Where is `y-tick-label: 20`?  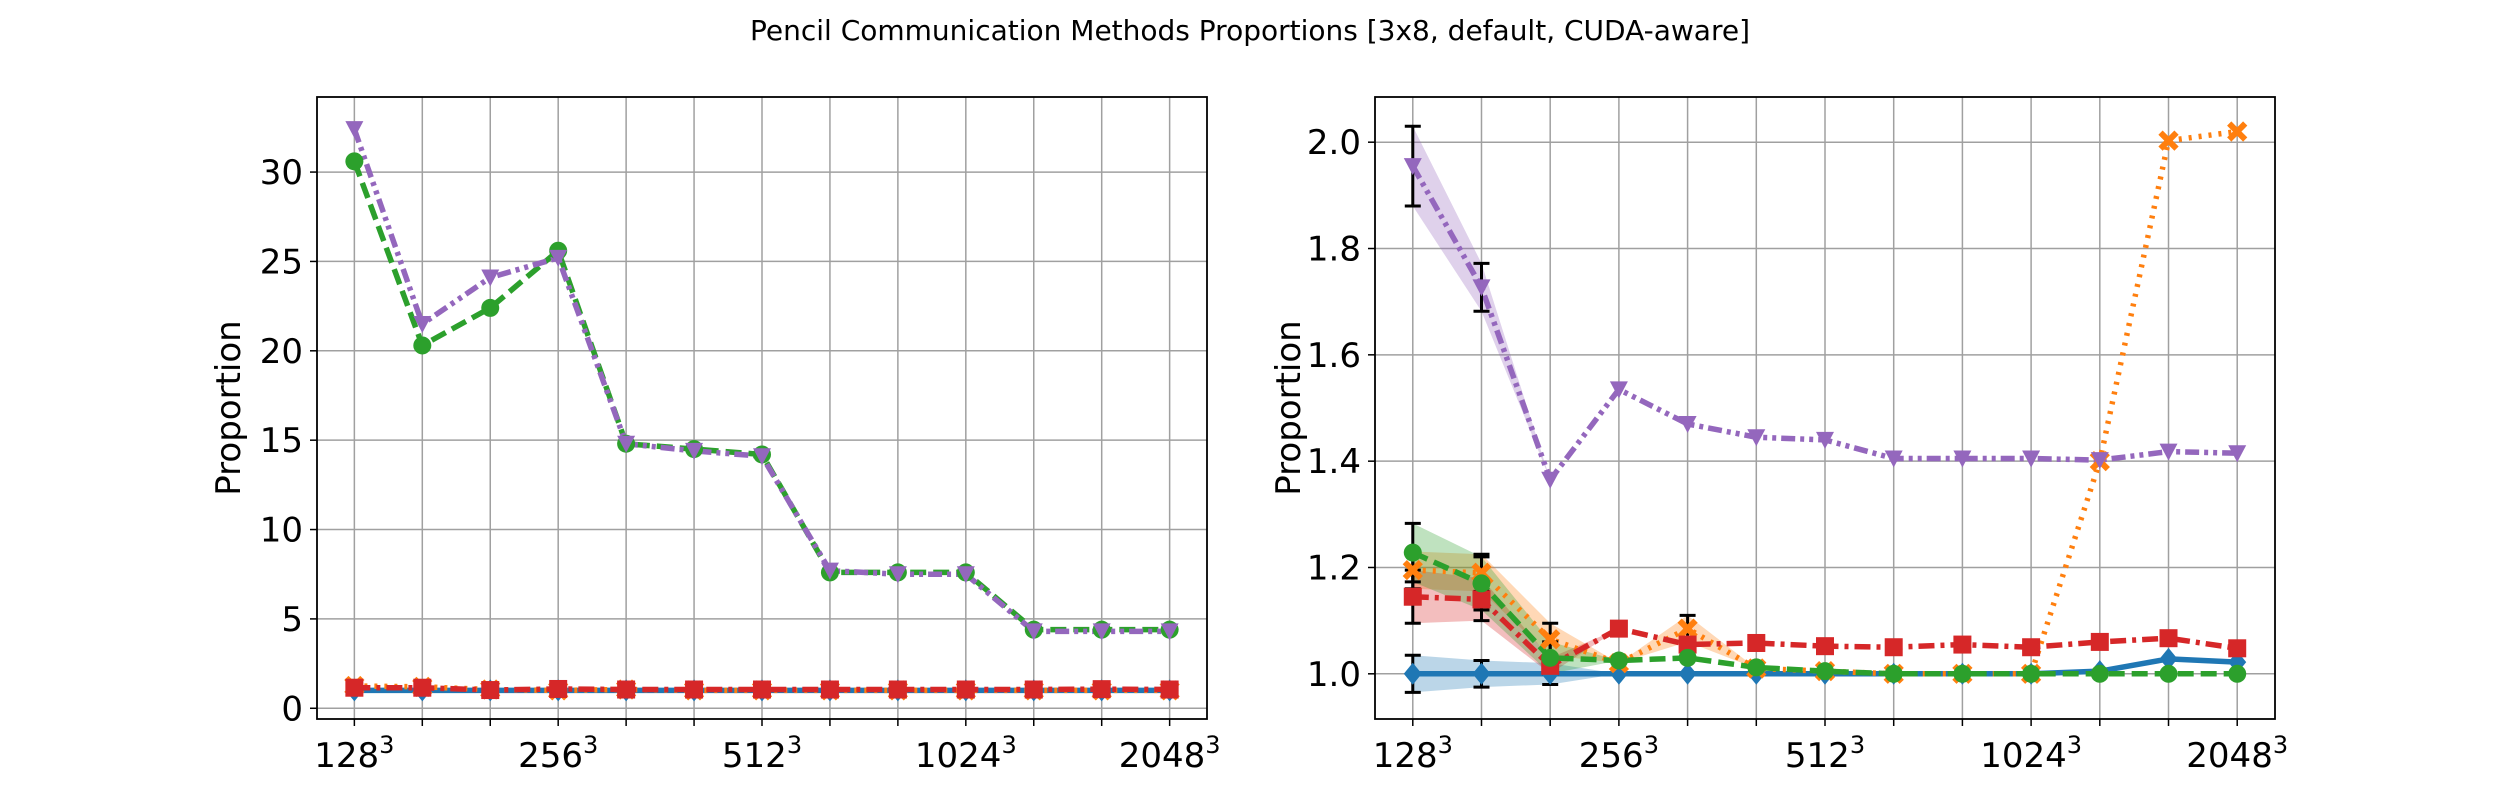 y-tick-label: 20 is located at coordinates (281, 352).